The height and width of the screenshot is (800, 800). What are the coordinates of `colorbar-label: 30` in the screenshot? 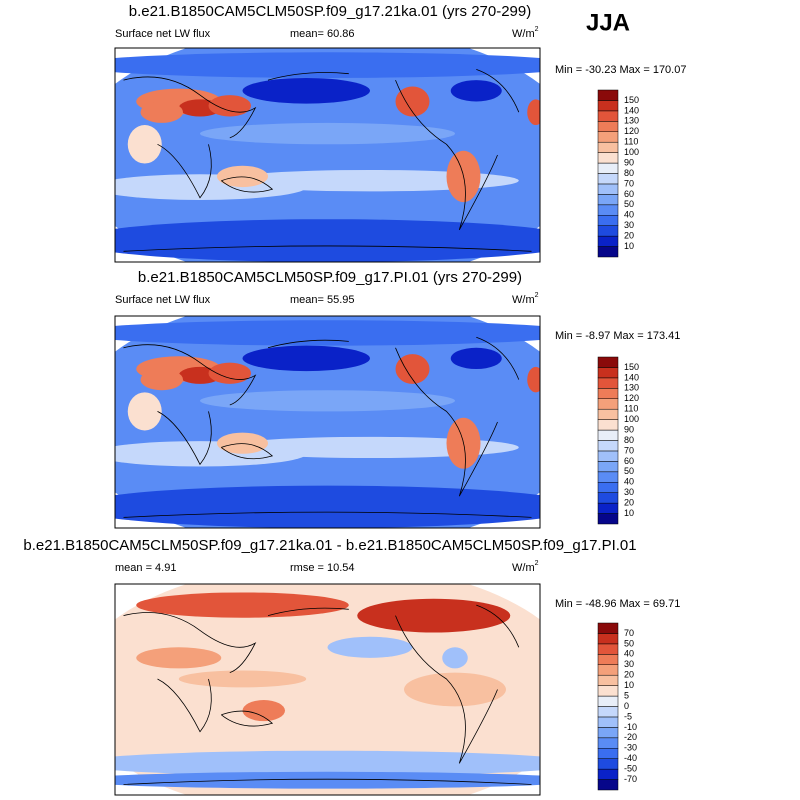 It's located at (629, 664).